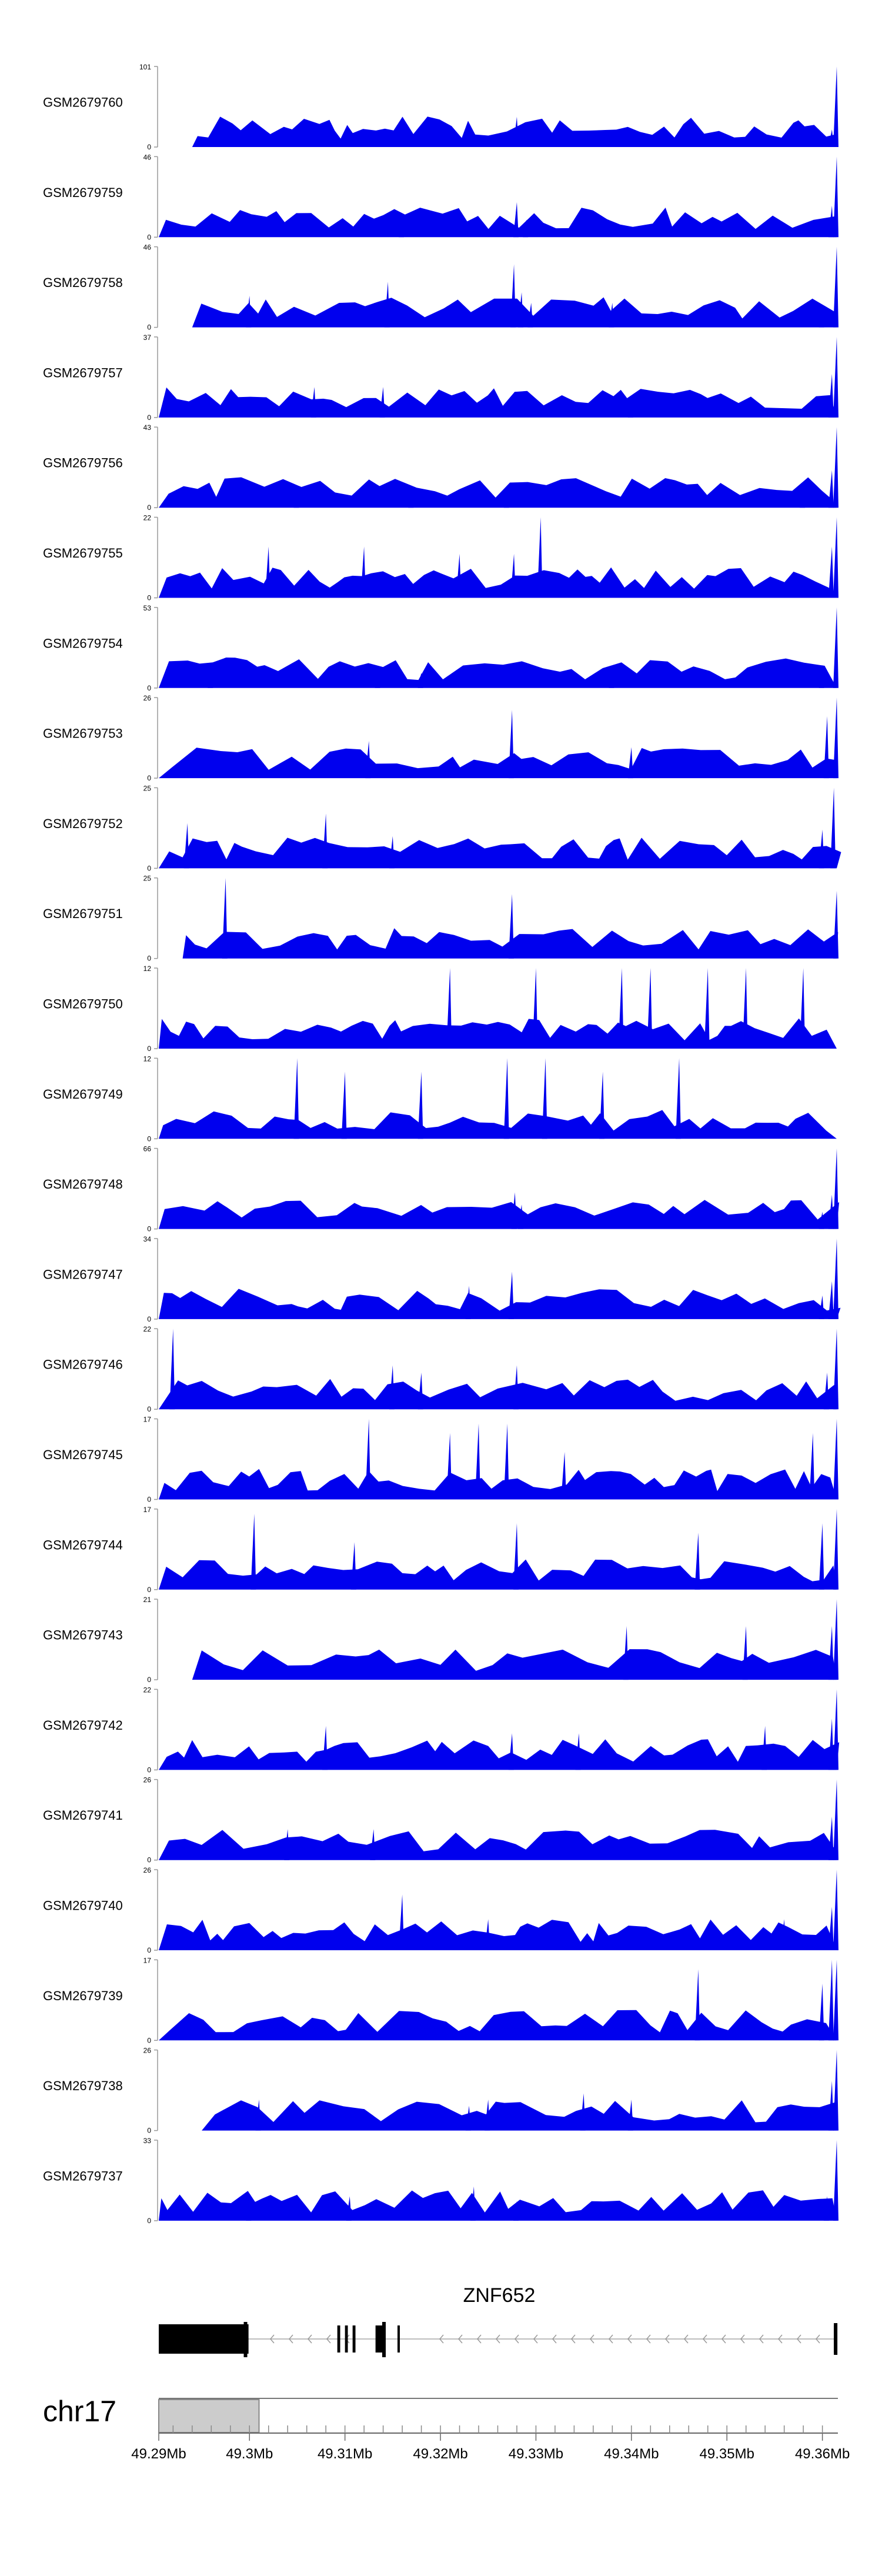 The width and height of the screenshot is (882, 2576). I want to click on strand-direction-arrows, so click(545, 2339).